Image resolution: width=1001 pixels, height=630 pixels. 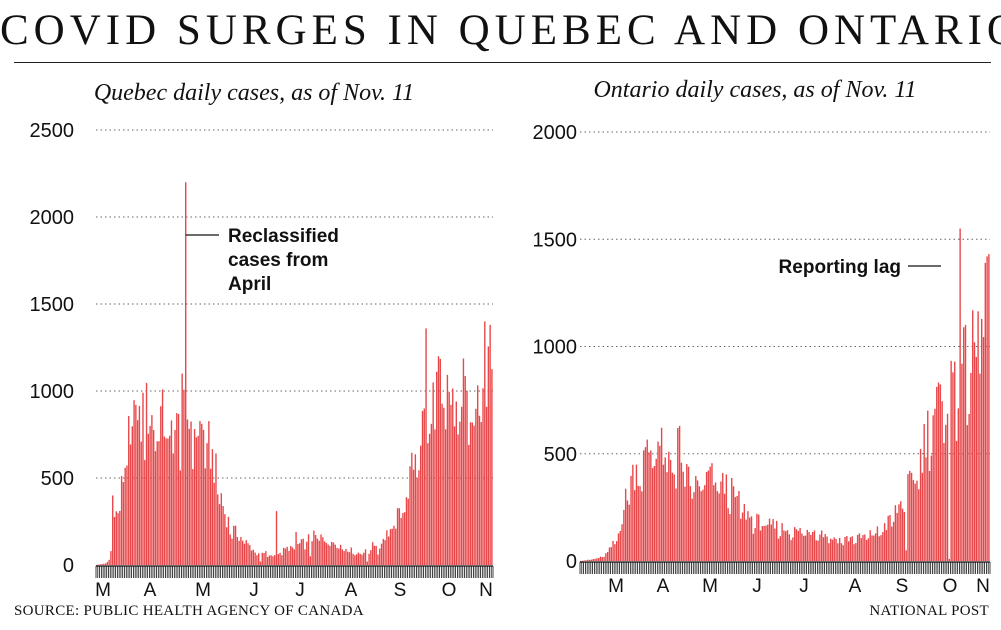 What do you see at coordinates (52, 131) in the screenshot?
I see `quebec-y-tick-label: 2500` at bounding box center [52, 131].